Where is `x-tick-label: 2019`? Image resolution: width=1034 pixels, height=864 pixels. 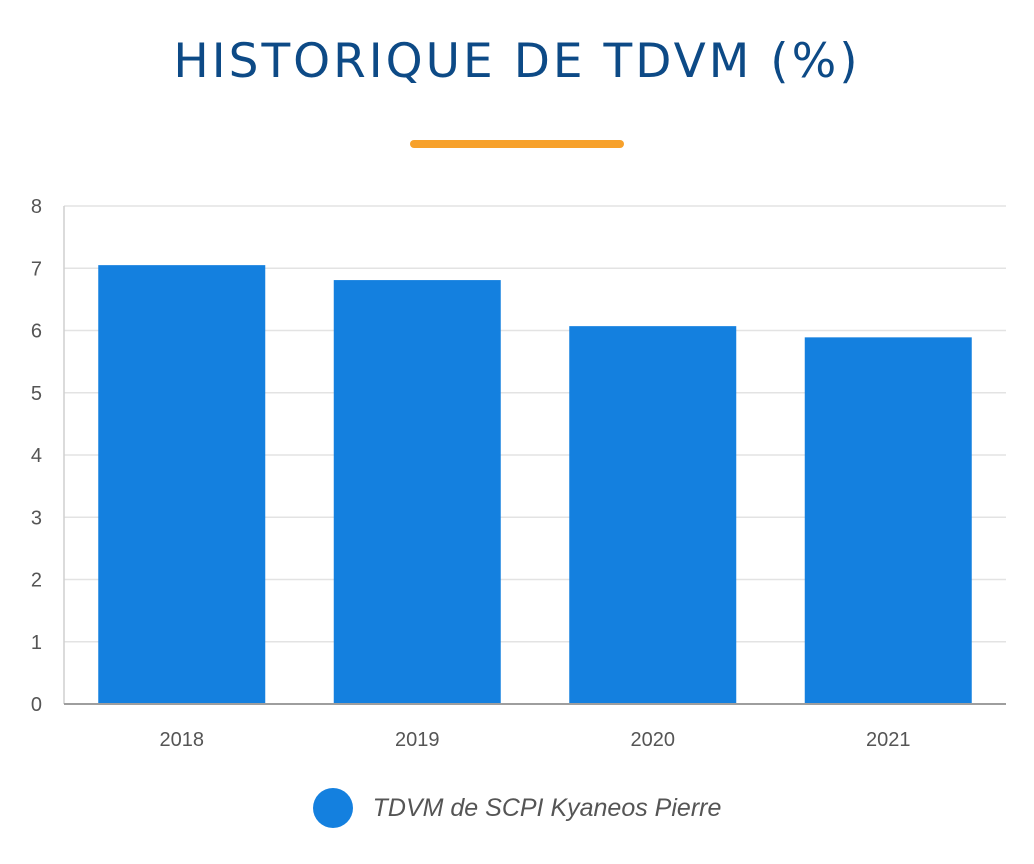
x-tick-label: 2019 is located at coordinates (417, 740).